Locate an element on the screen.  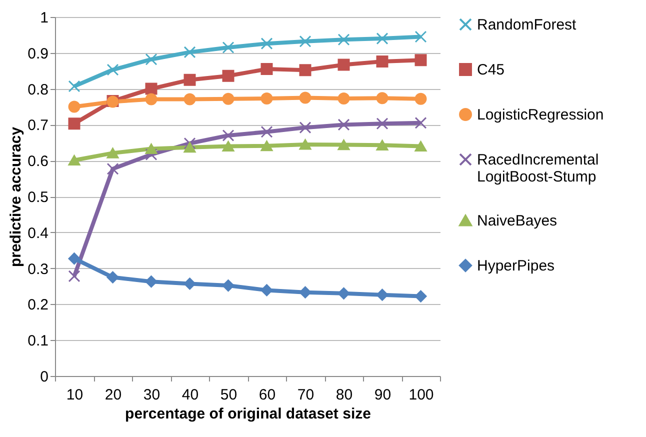
legend-label: RandomForest is located at coordinates (527, 25).